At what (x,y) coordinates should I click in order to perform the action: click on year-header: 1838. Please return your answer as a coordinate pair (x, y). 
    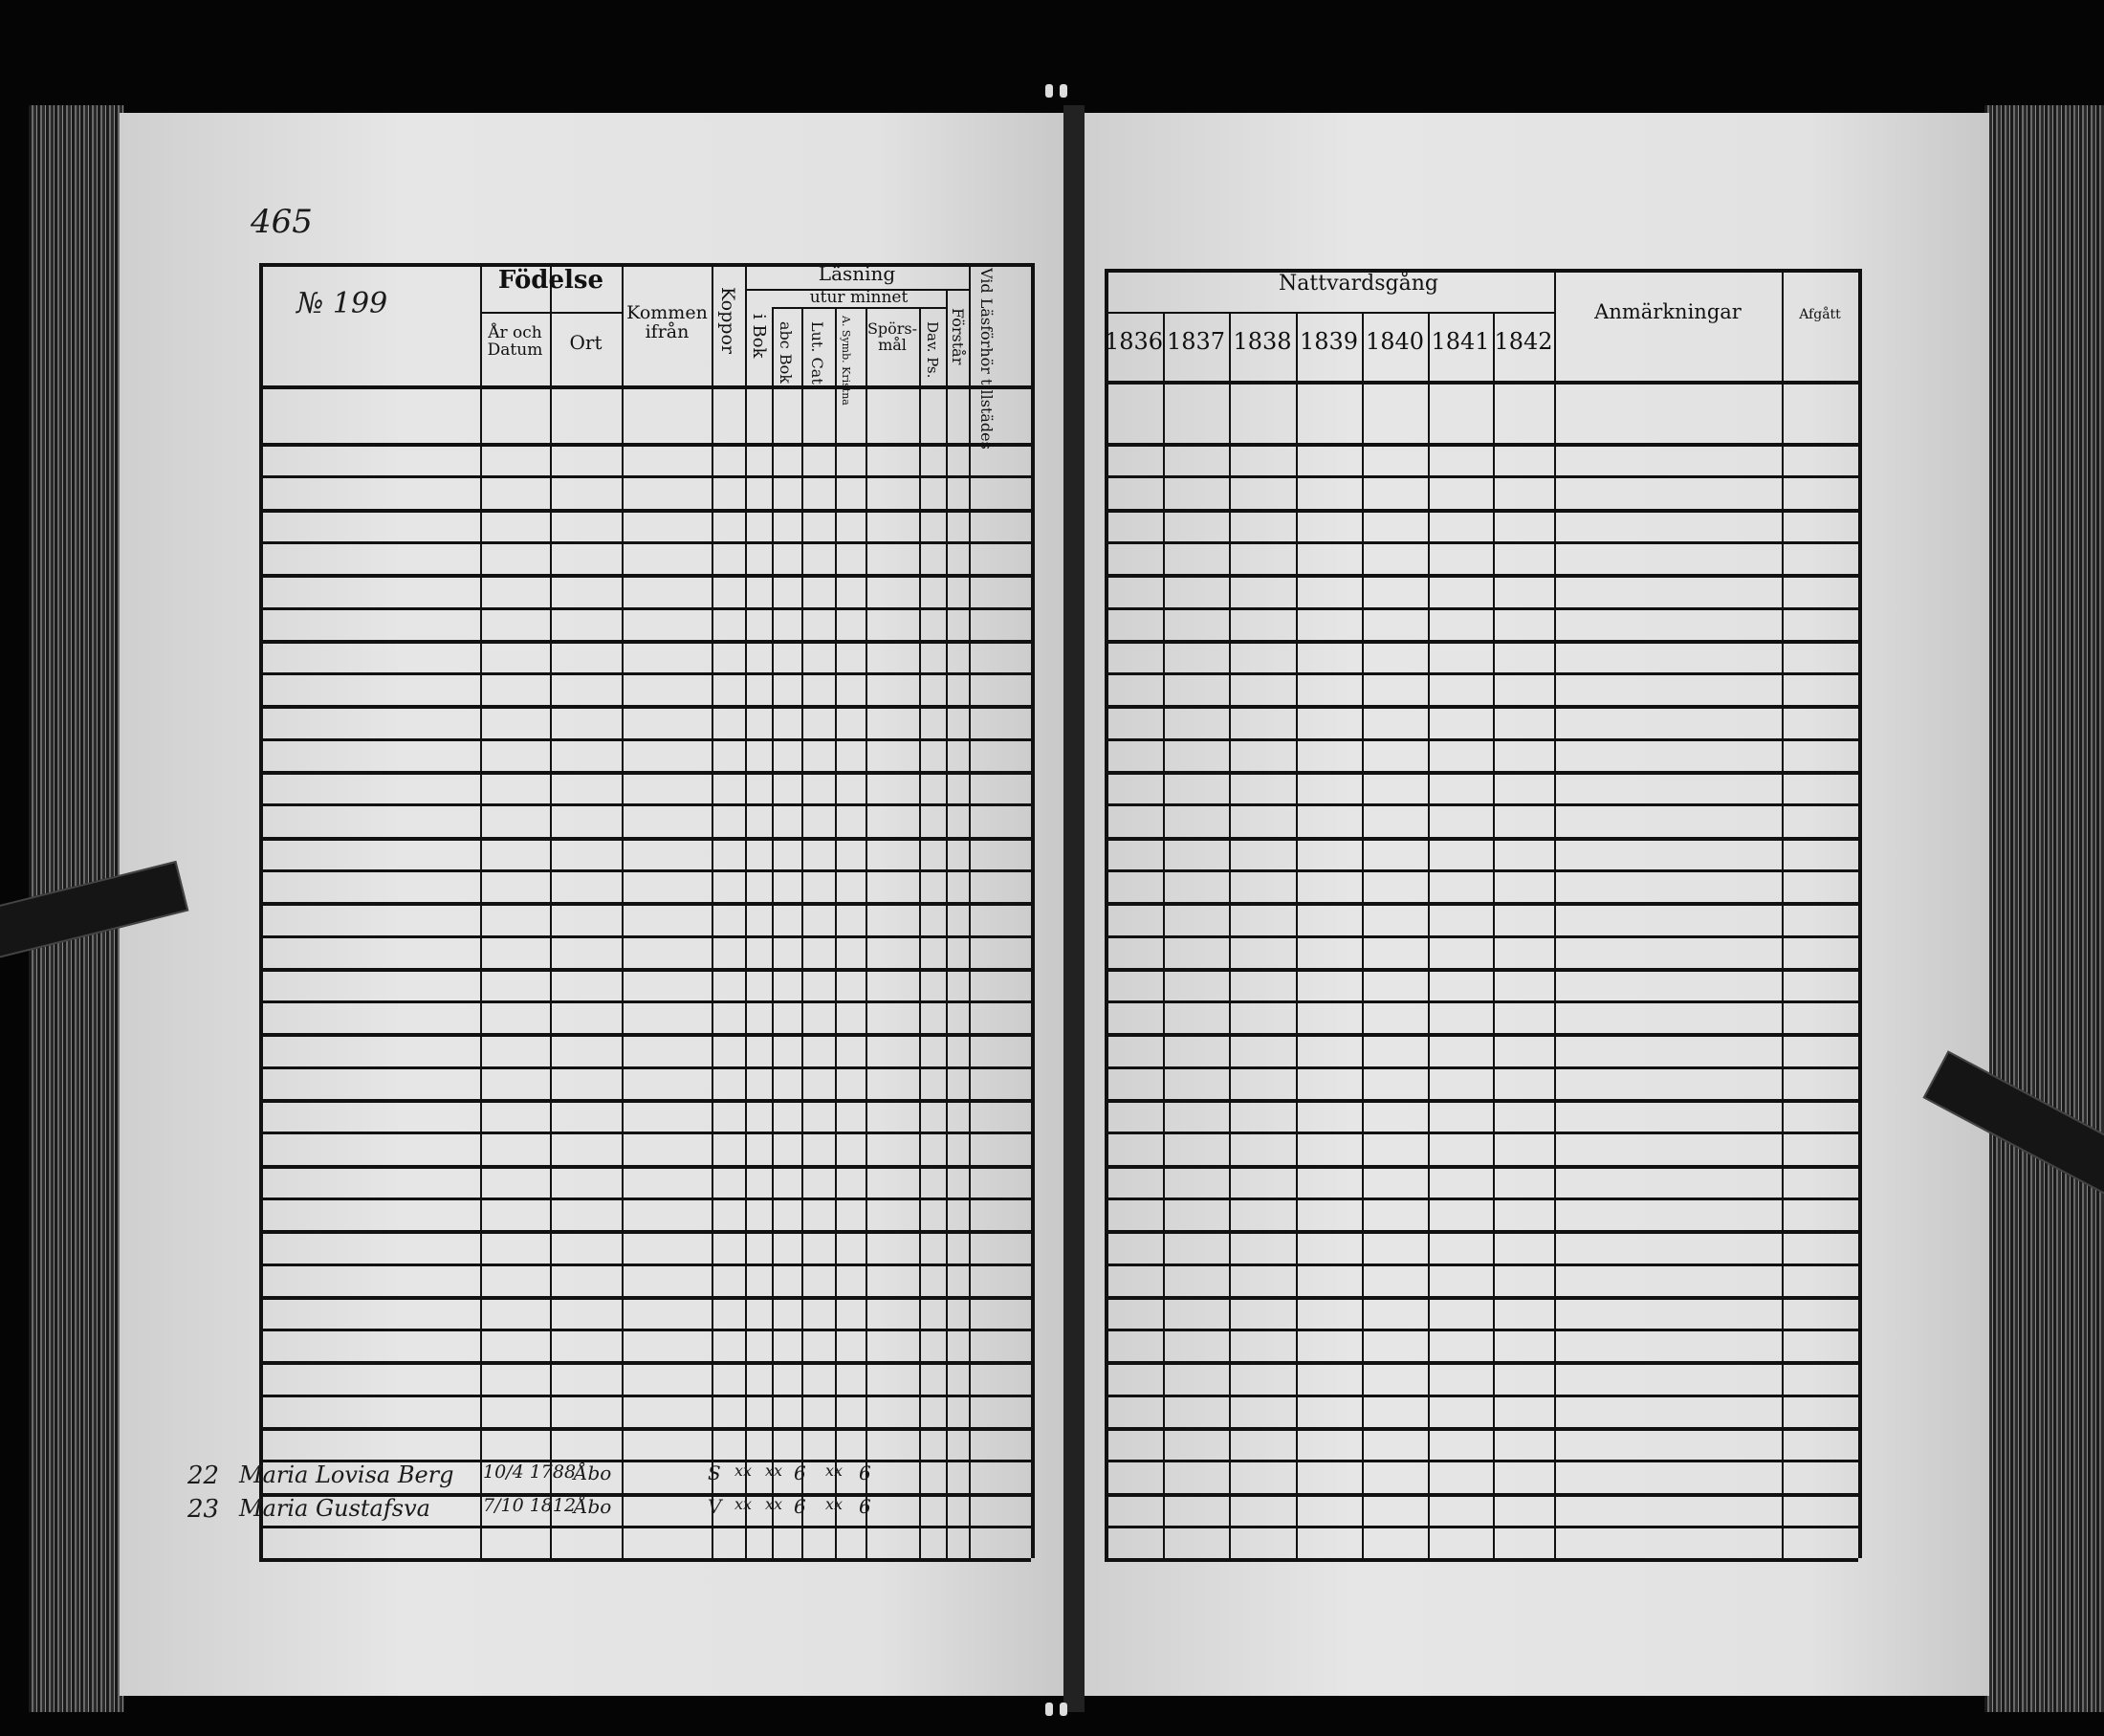
    Looking at the image, I should click on (1262, 341).